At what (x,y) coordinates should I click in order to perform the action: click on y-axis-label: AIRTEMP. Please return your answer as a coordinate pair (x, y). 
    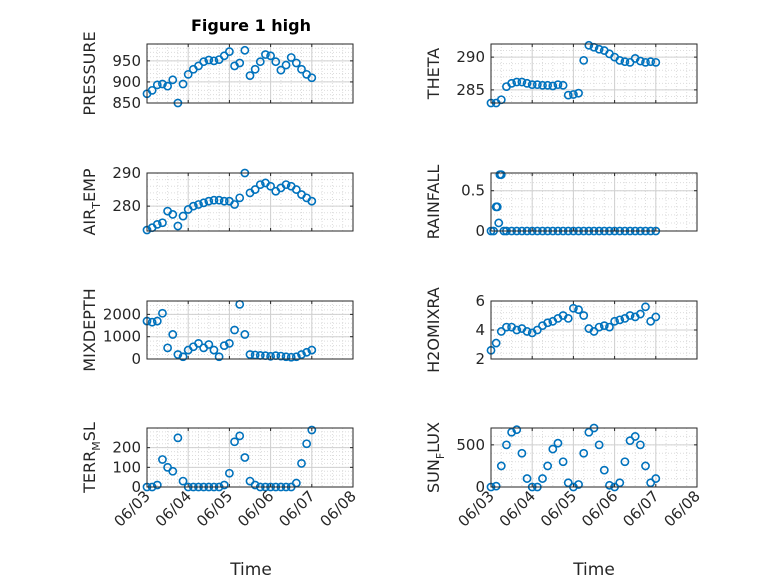
    Looking at the image, I should click on (91, 201).